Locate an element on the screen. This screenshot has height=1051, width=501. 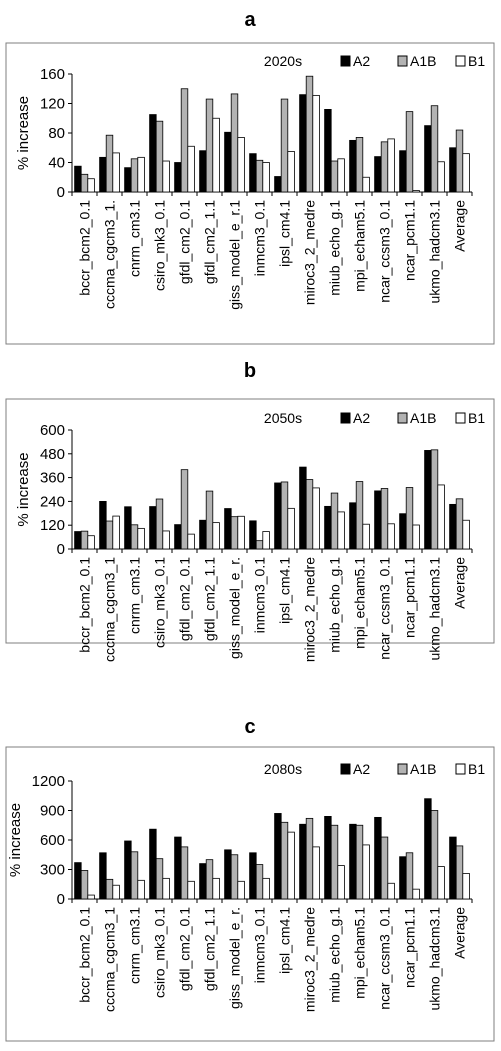
category-label: cccma_cgcm3_1. is located at coordinates (110, 254).